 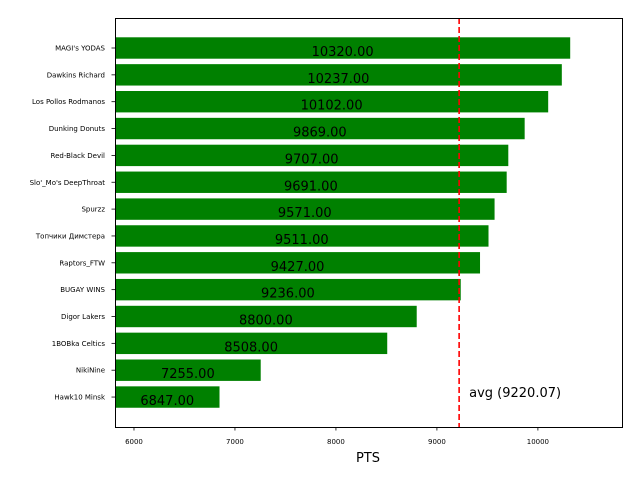 What do you see at coordinates (78, 156) in the screenshot?
I see `y-tick-label: Red-Black Devil` at bounding box center [78, 156].